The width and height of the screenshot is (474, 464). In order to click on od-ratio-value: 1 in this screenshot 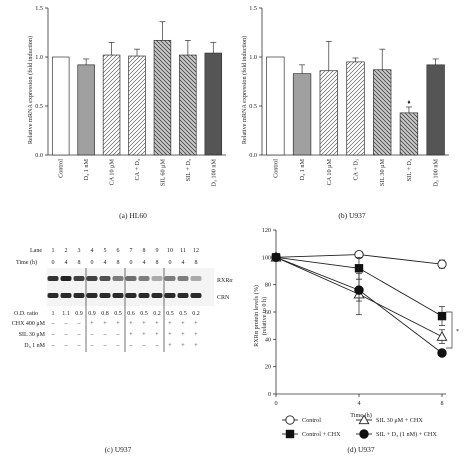, I will do `click(53, 314)`.